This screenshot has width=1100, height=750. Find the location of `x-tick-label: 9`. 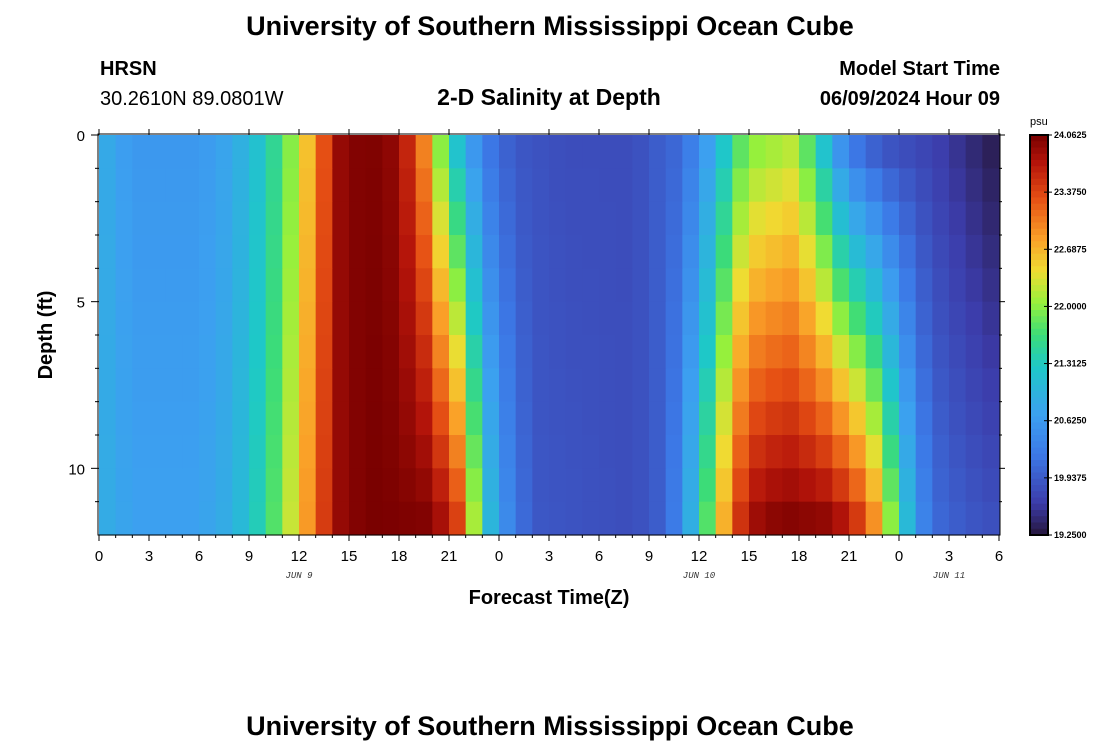

x-tick-label: 9 is located at coordinates (649, 556).